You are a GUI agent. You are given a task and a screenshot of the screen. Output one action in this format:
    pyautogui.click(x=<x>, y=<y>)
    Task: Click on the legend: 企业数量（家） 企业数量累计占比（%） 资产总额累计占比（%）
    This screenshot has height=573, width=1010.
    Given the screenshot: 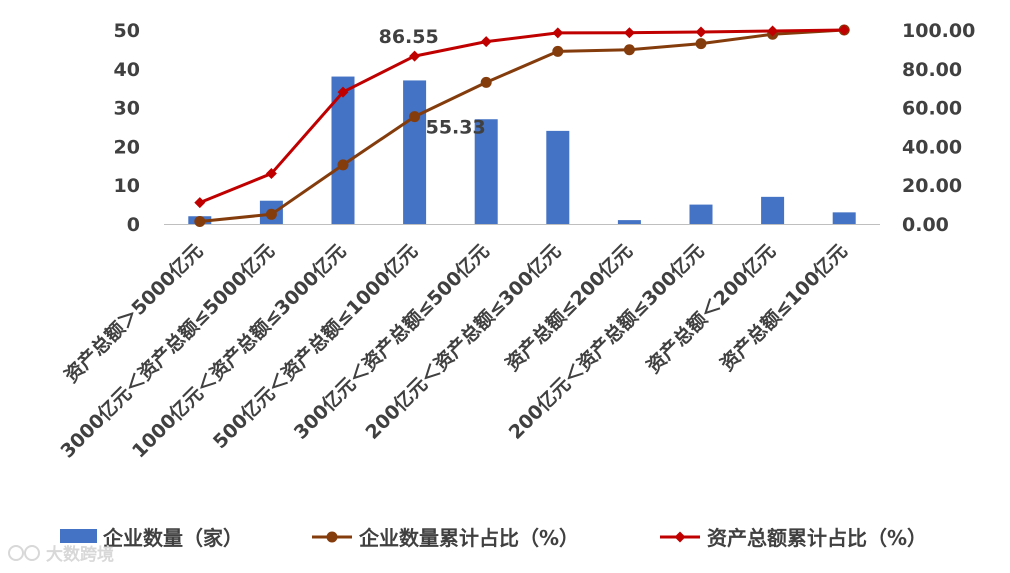 What is the action you would take?
    pyautogui.click(x=493, y=538)
    